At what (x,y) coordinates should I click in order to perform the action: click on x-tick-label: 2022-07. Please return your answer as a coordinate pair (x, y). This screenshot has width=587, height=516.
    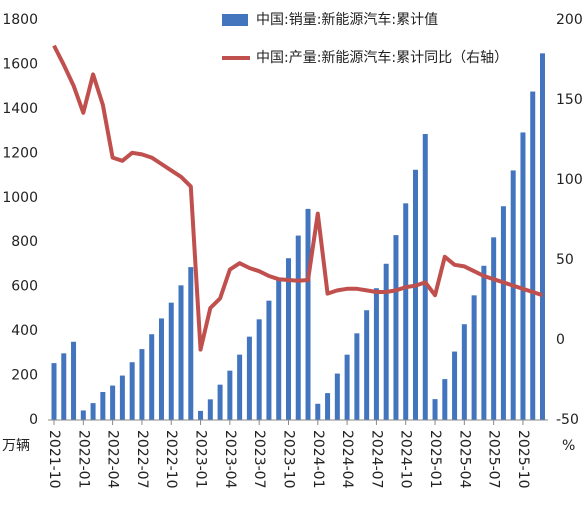
    Looking at the image, I should click on (142, 459).